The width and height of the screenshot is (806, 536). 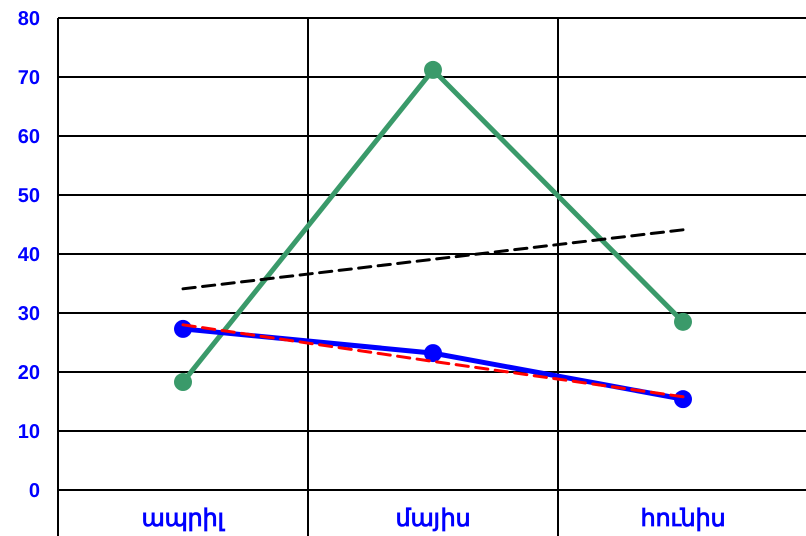 I want to click on y-tick-label: 20, so click(x=29, y=373).